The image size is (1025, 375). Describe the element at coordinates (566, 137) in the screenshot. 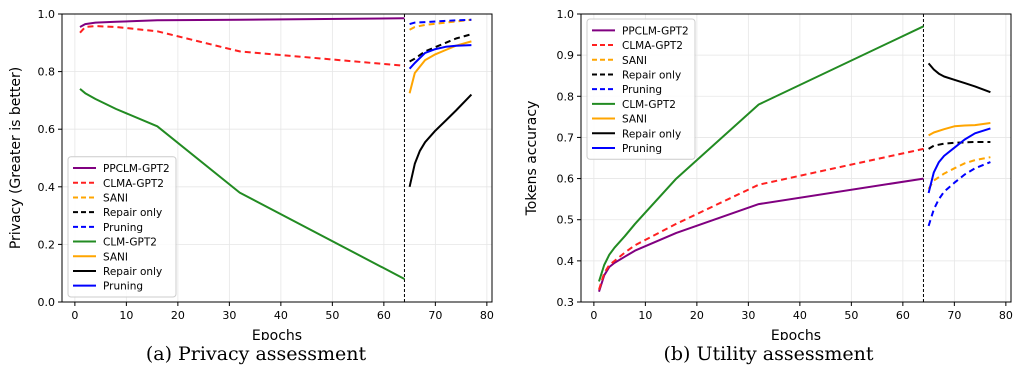

I see `y-tick-label: 0.7` at that location.